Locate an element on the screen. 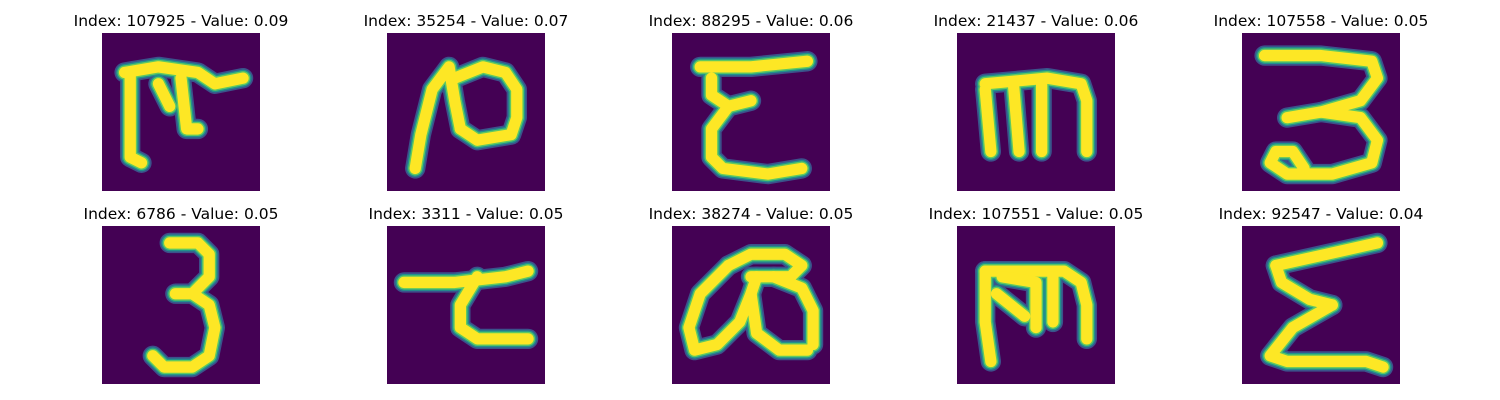  panel-title: Index: 3311 - Value: 0.05 is located at coordinates (466, 214).